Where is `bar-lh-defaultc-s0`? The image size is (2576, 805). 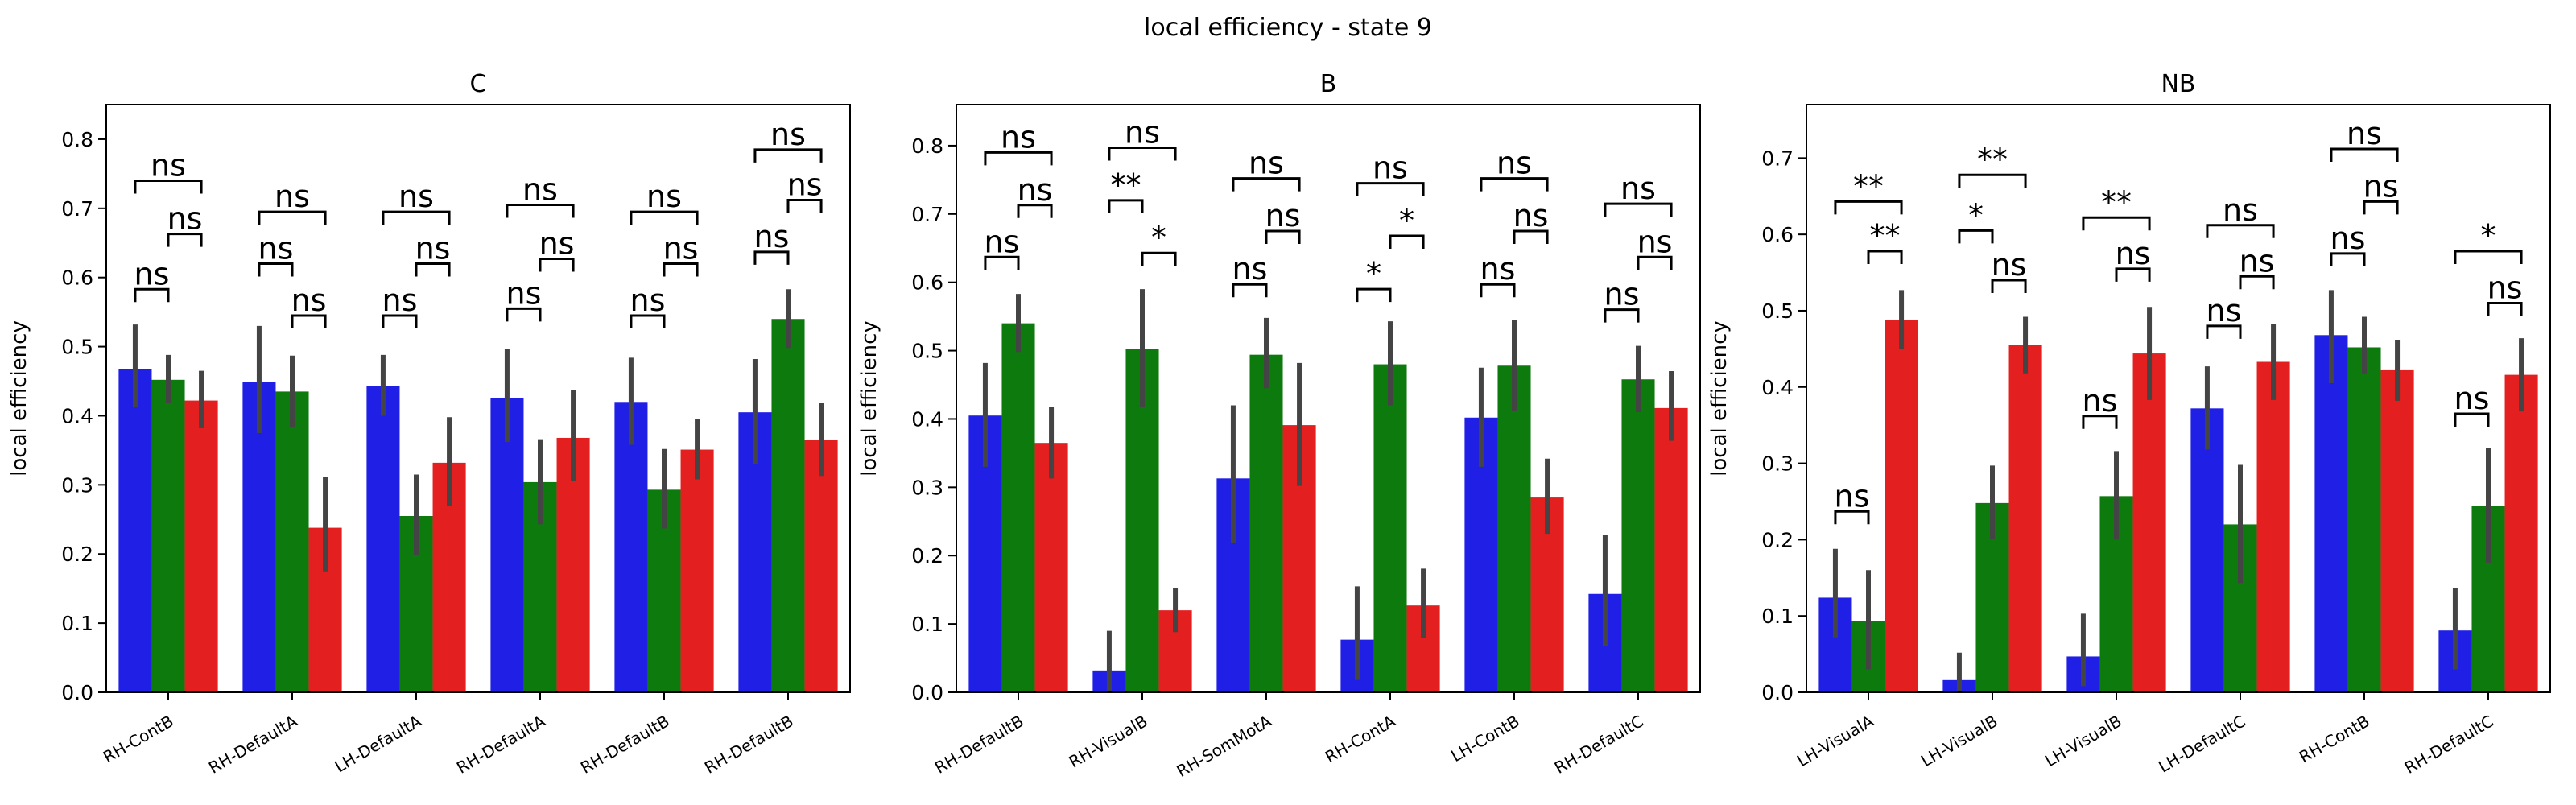
bar-lh-defaultc-s0 is located at coordinates (2207, 550).